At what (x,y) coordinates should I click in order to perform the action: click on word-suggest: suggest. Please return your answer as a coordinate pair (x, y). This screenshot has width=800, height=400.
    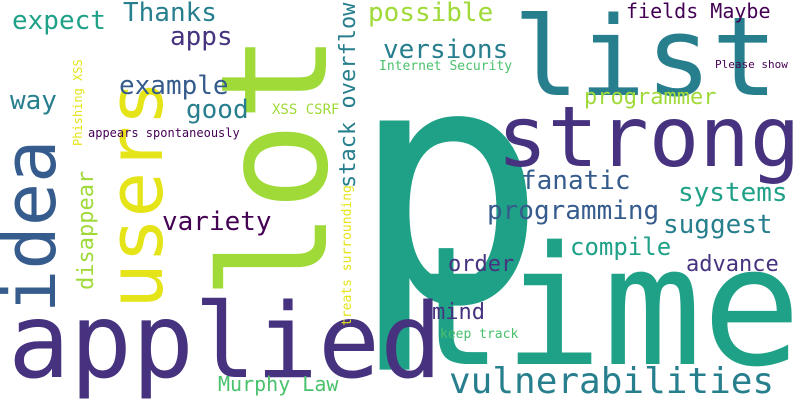
    Looking at the image, I should click on (718, 225).